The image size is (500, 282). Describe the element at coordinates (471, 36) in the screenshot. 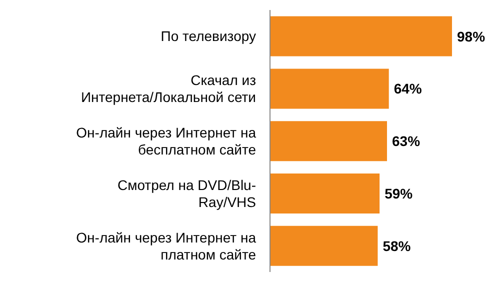

I see `data-label: 98%` at that location.